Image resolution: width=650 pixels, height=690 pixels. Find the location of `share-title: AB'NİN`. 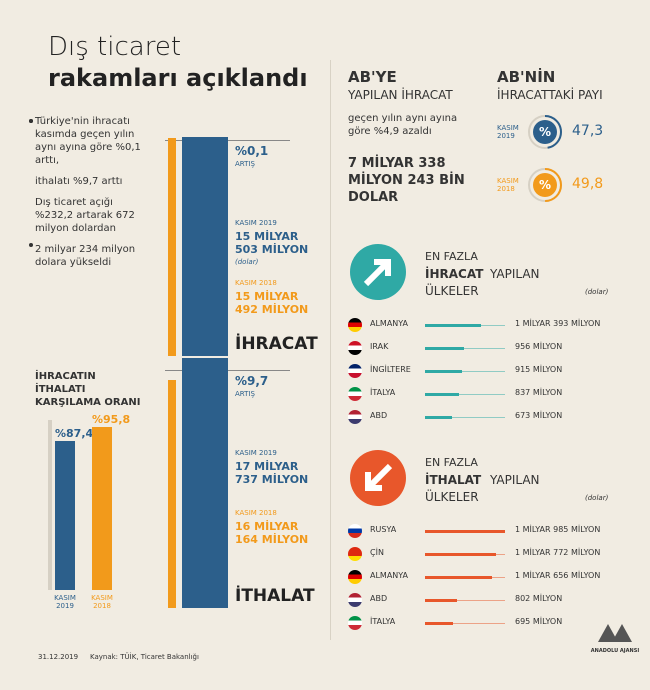

share-title: AB'NİN is located at coordinates (526, 77).